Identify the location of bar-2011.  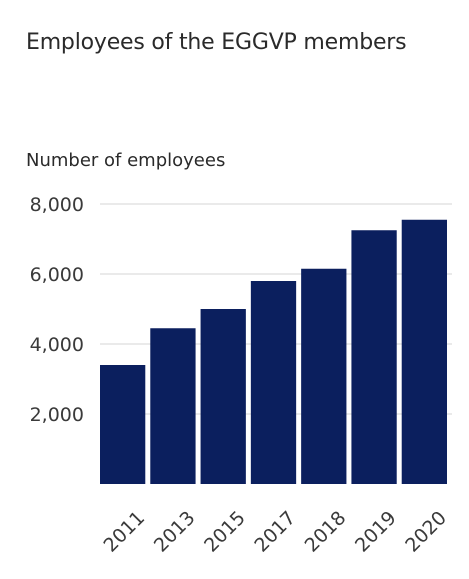
(123, 424).